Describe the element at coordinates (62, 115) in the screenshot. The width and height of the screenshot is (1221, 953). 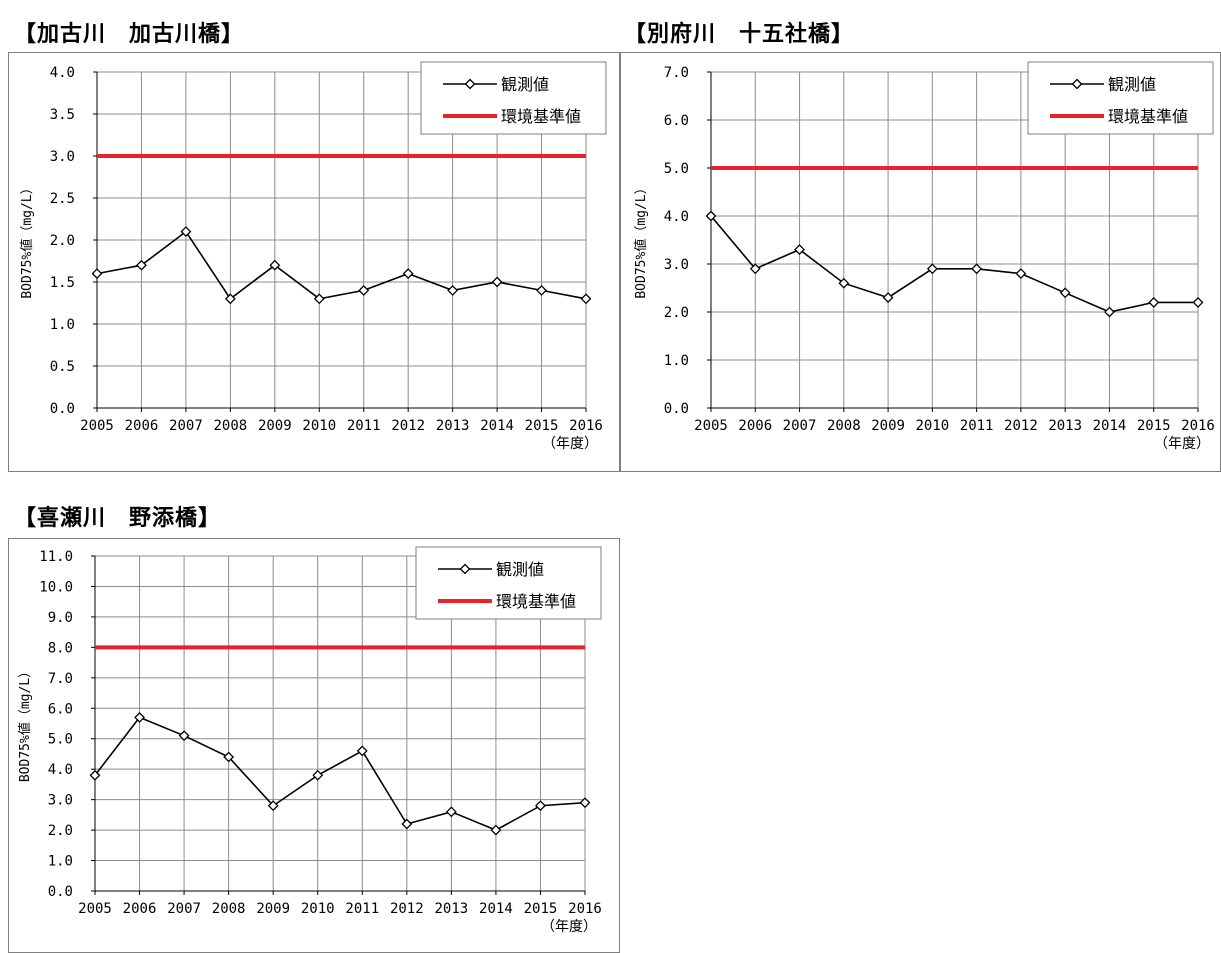
I see `y-tick-label: 3.5` at that location.